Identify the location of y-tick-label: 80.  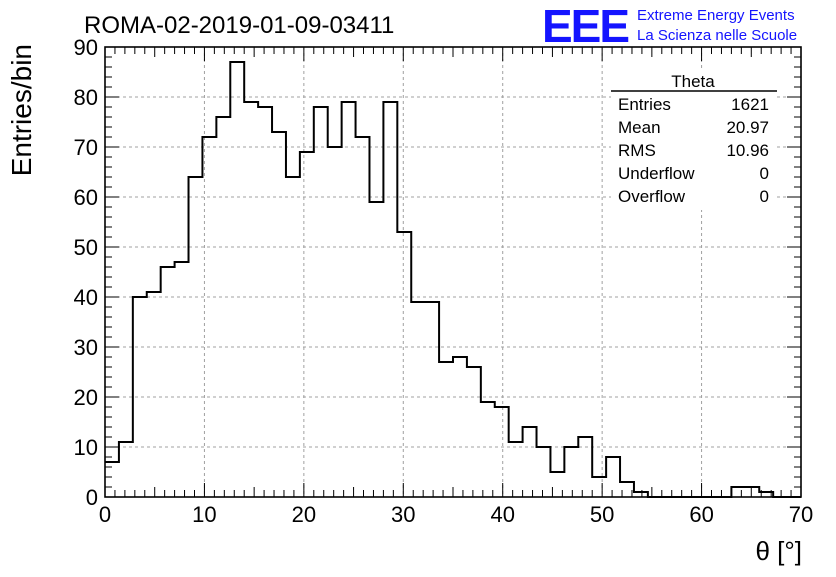
(86, 97).